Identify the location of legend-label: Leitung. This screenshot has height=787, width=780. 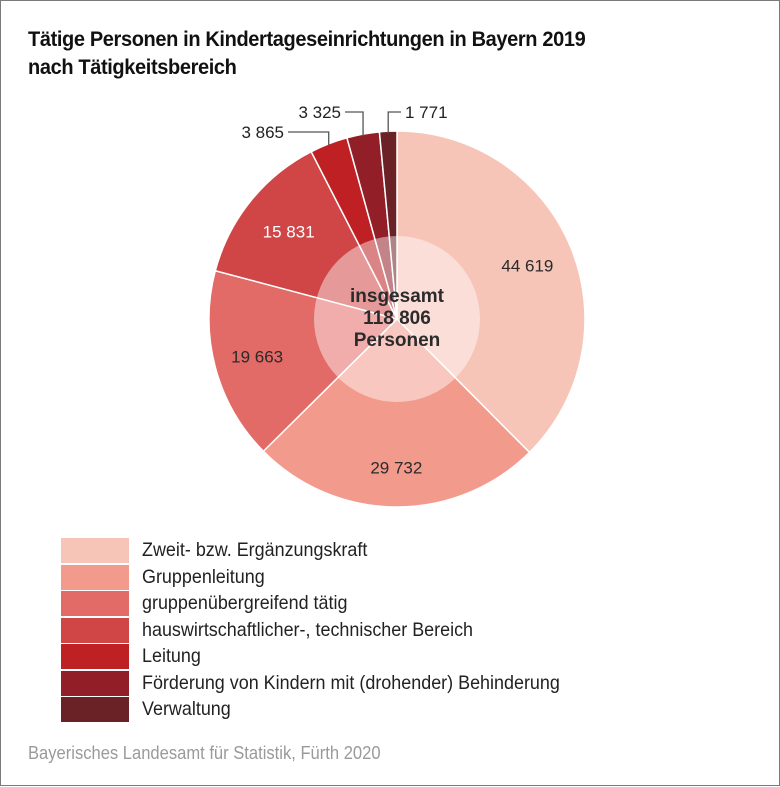
(171, 656).